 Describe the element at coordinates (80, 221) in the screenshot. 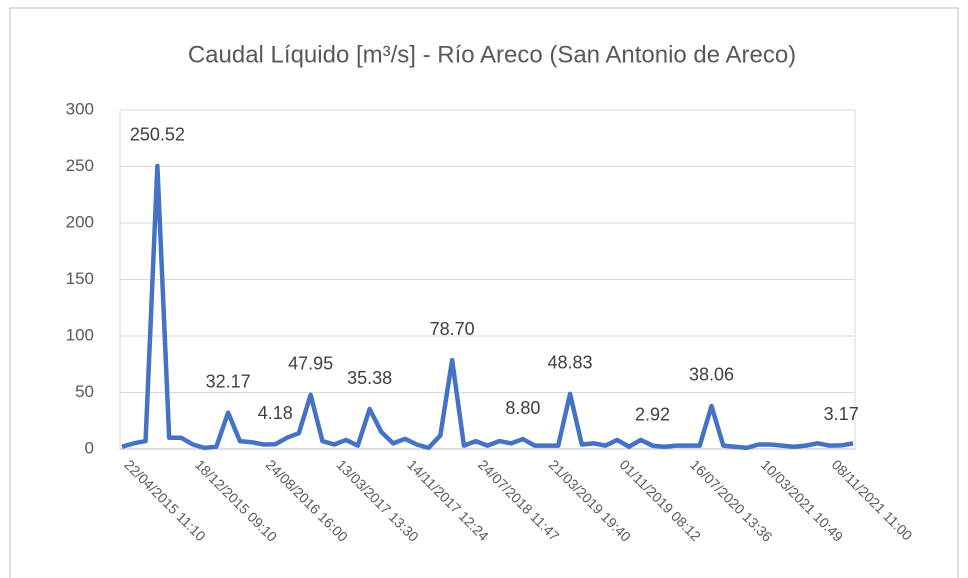

I see `y-tick-label: 200` at that location.